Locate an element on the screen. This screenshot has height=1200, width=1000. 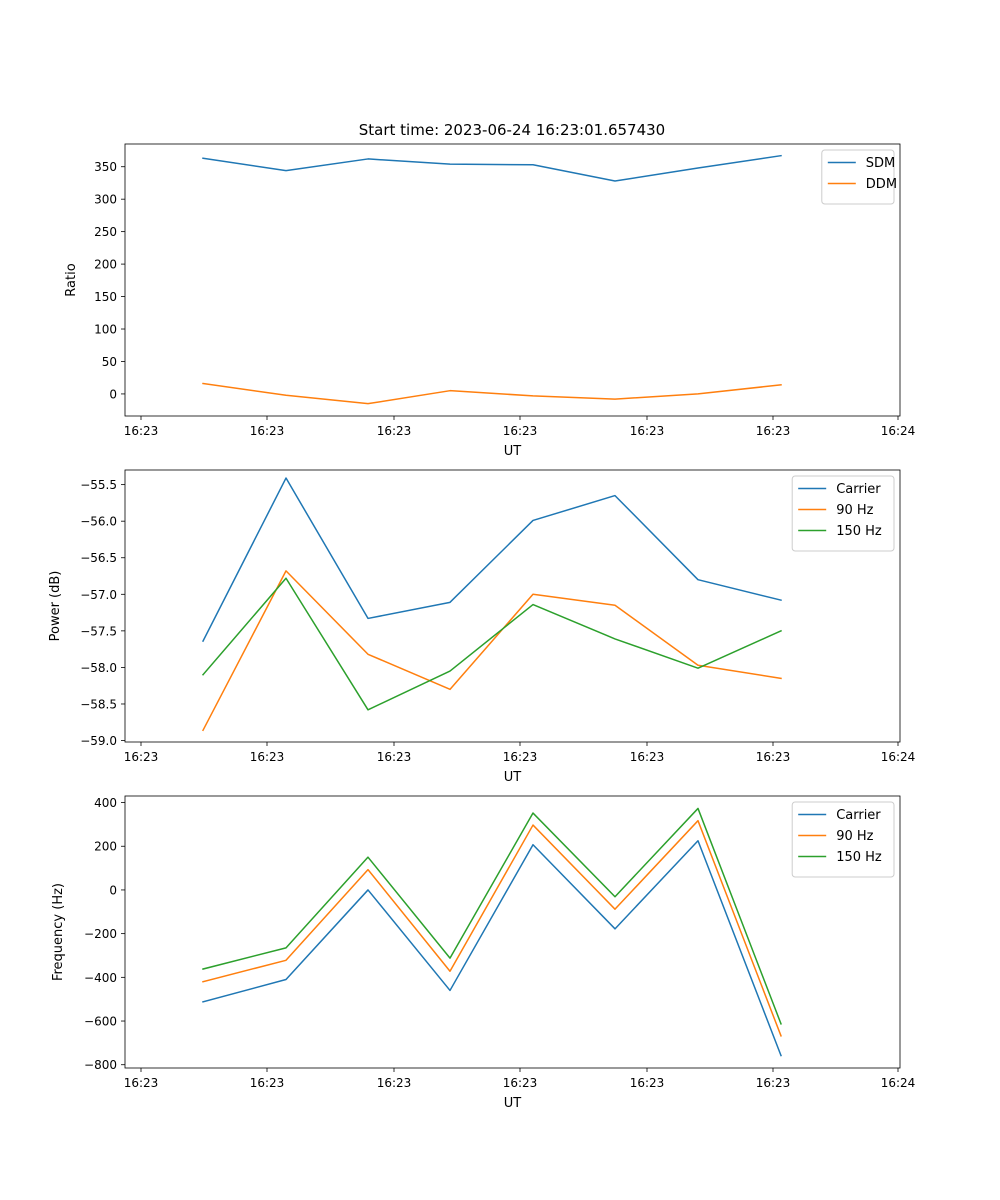
y-tick-label: 100 is located at coordinates (105, 330).